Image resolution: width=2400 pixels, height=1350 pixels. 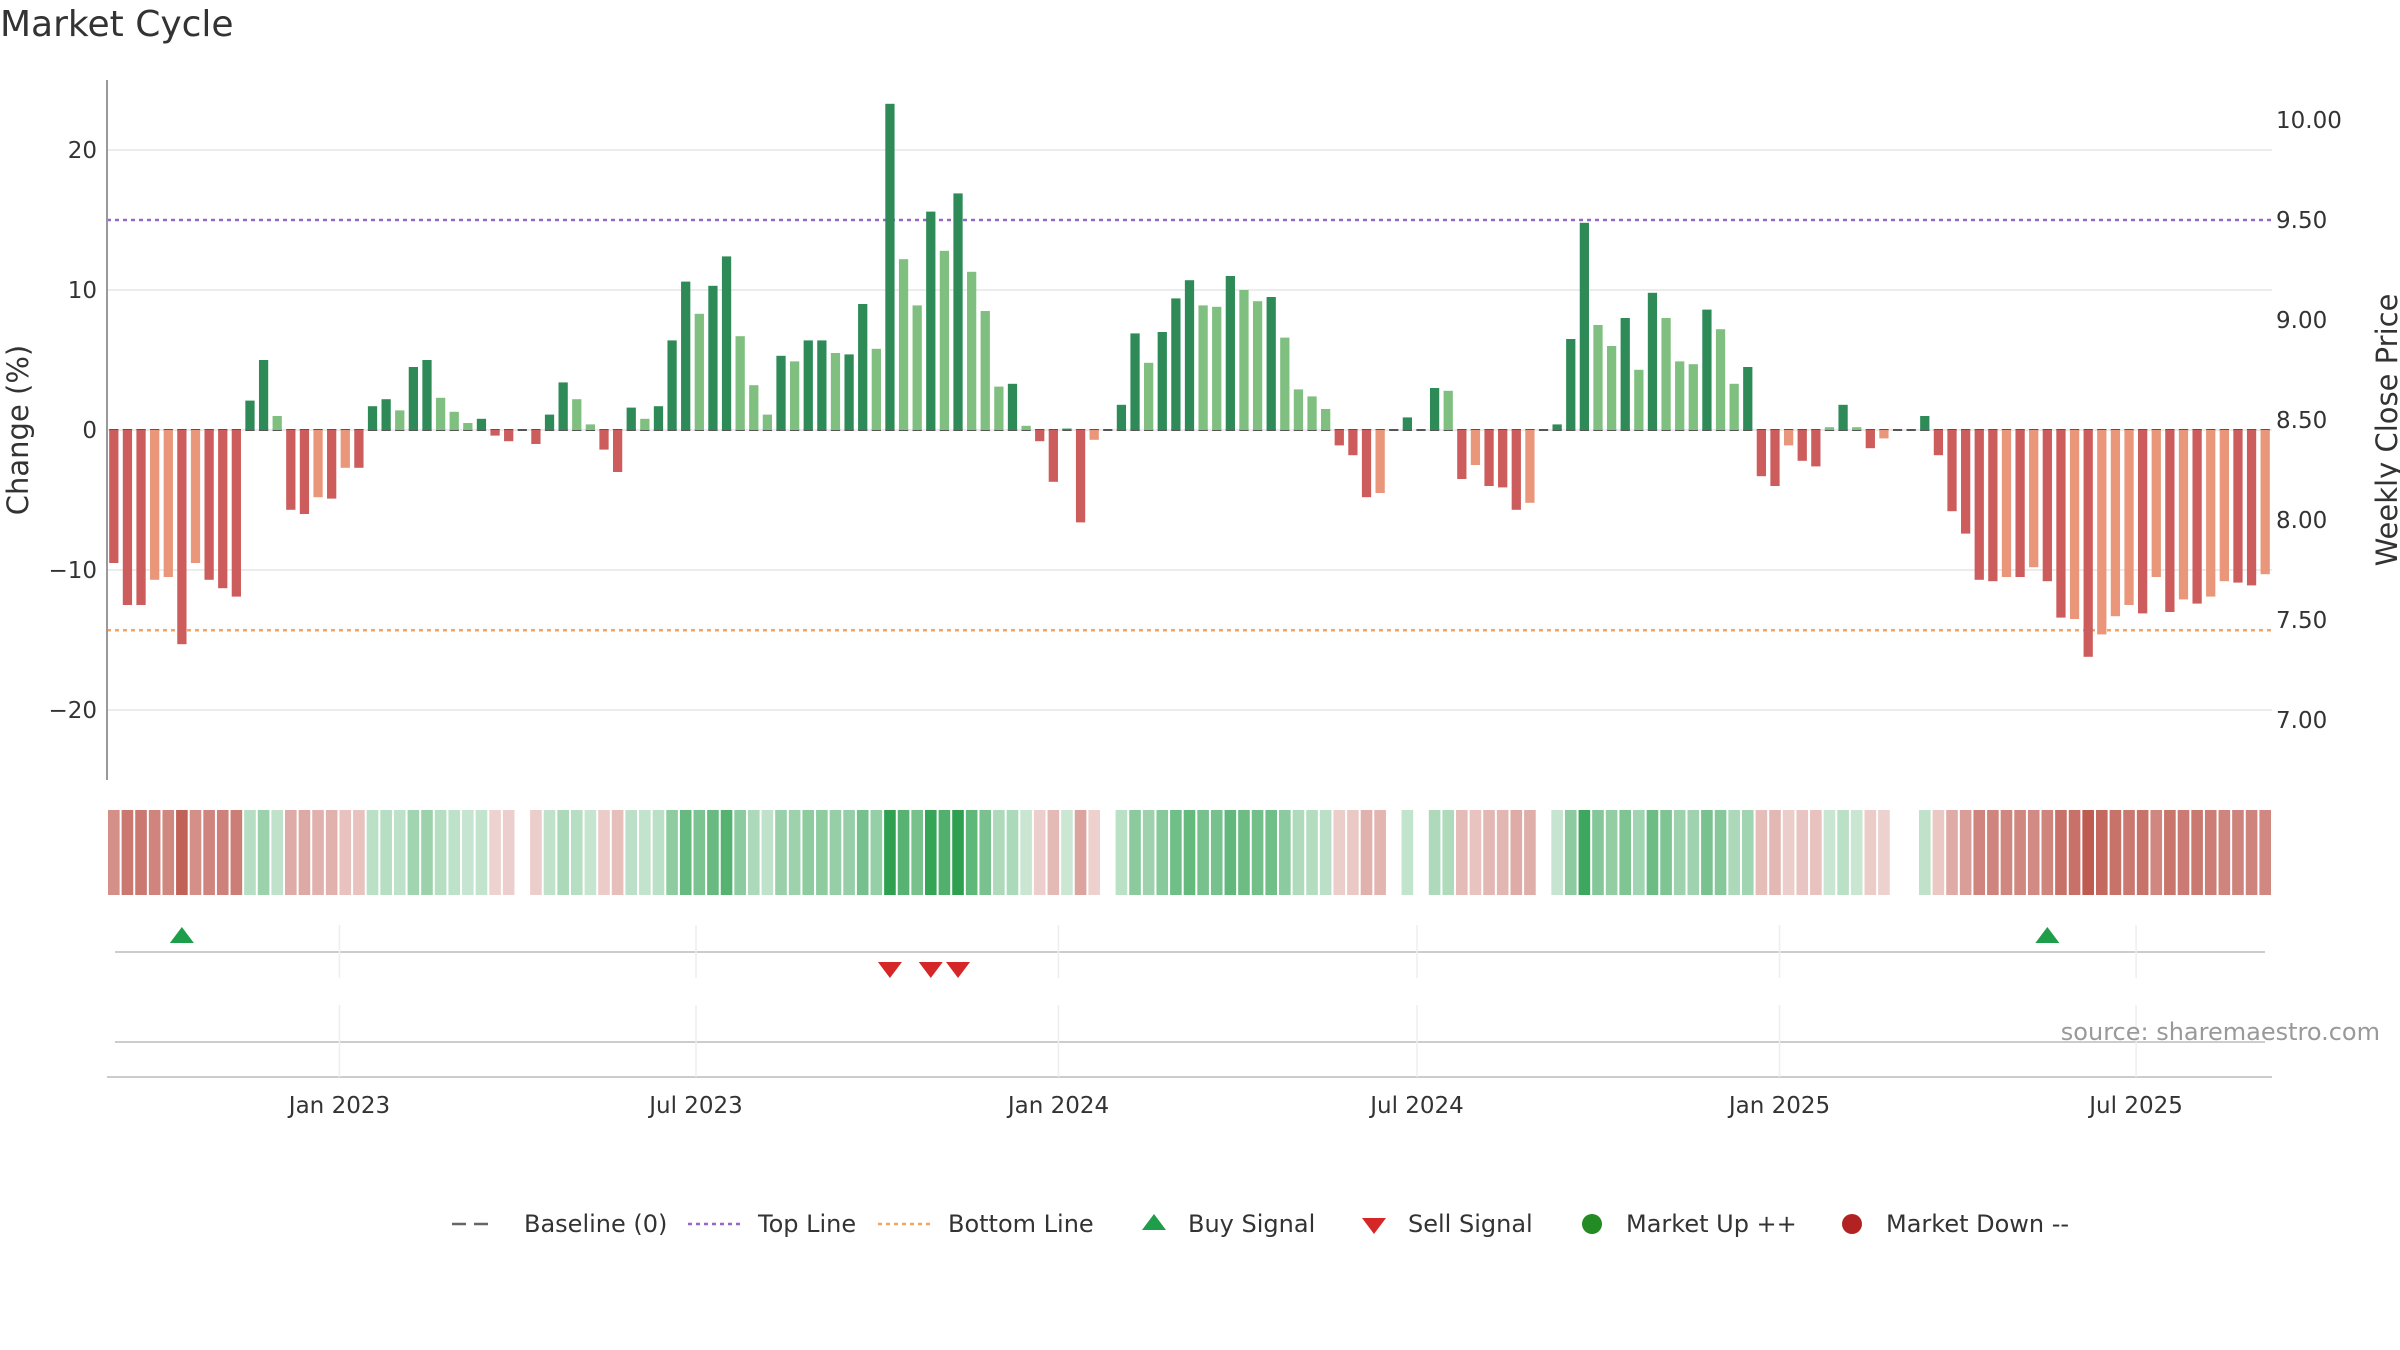 I want to click on y-tick-label: −20, so click(x=72, y=711).